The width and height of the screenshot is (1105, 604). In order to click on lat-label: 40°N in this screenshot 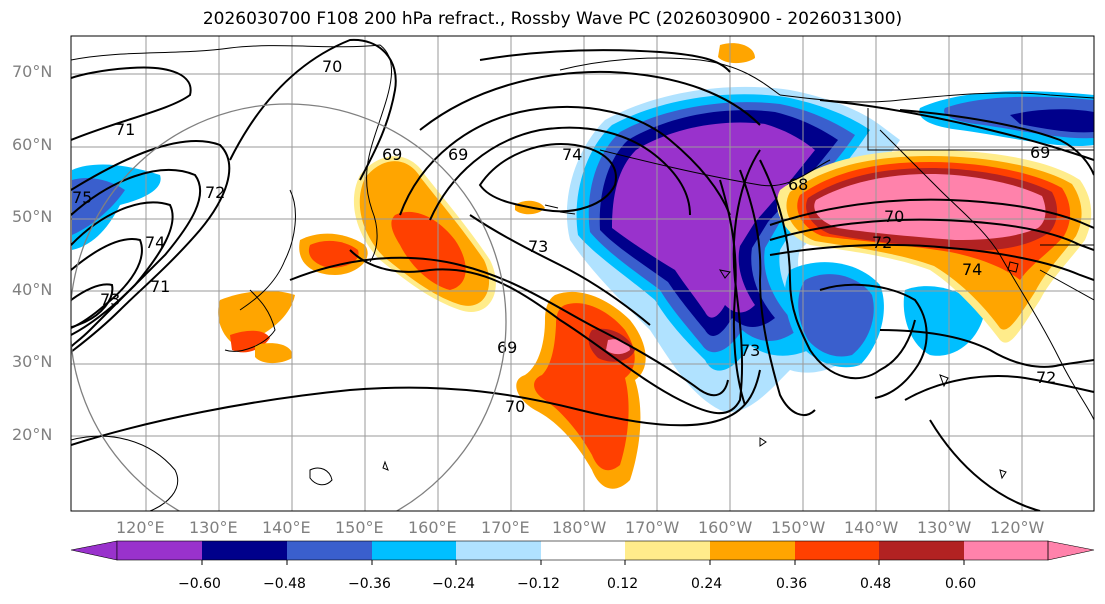, I will do `click(32, 289)`.